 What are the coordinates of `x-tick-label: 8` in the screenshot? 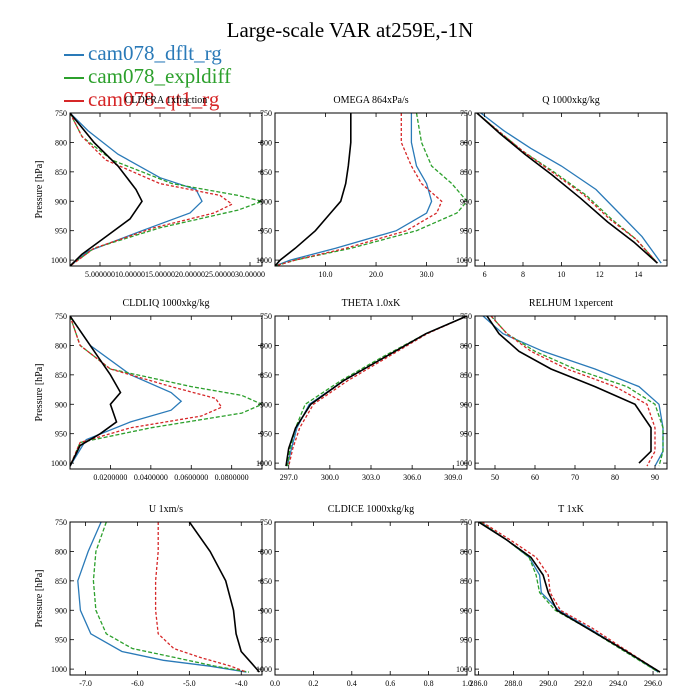 It's located at (523, 274).